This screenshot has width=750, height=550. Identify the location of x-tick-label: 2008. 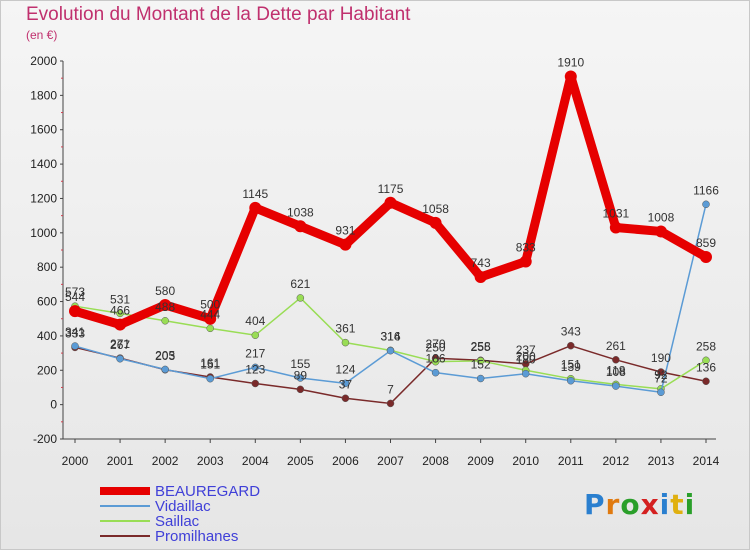
(435, 461).